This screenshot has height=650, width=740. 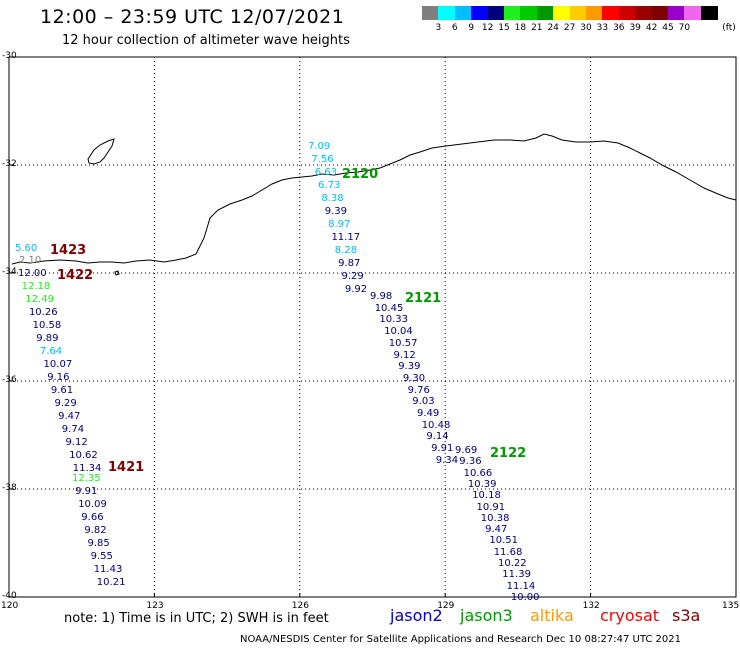 What do you see at coordinates (65, 403) in the screenshot?
I see `wave-height-value: 9.29` at bounding box center [65, 403].